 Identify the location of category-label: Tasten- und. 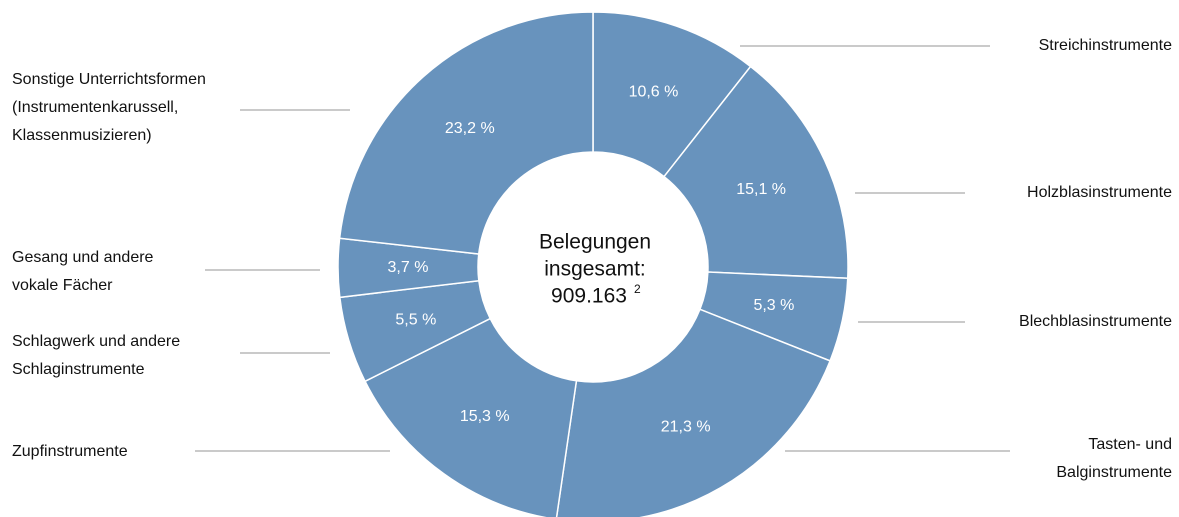
(1130, 444).